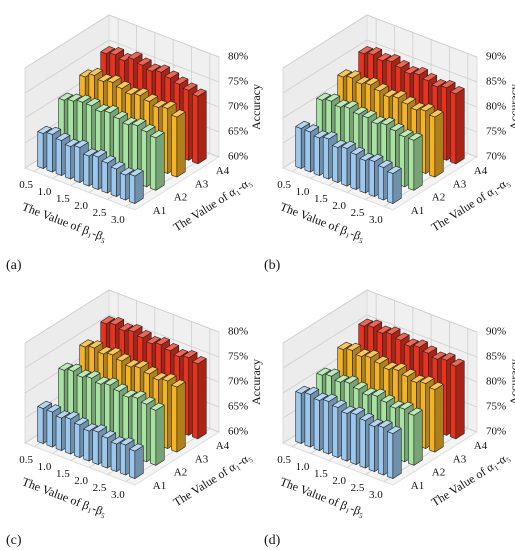 The image size is (515, 550). I want to click on y-axis-label: The Value of α₁-α₅, so click(470, 480).